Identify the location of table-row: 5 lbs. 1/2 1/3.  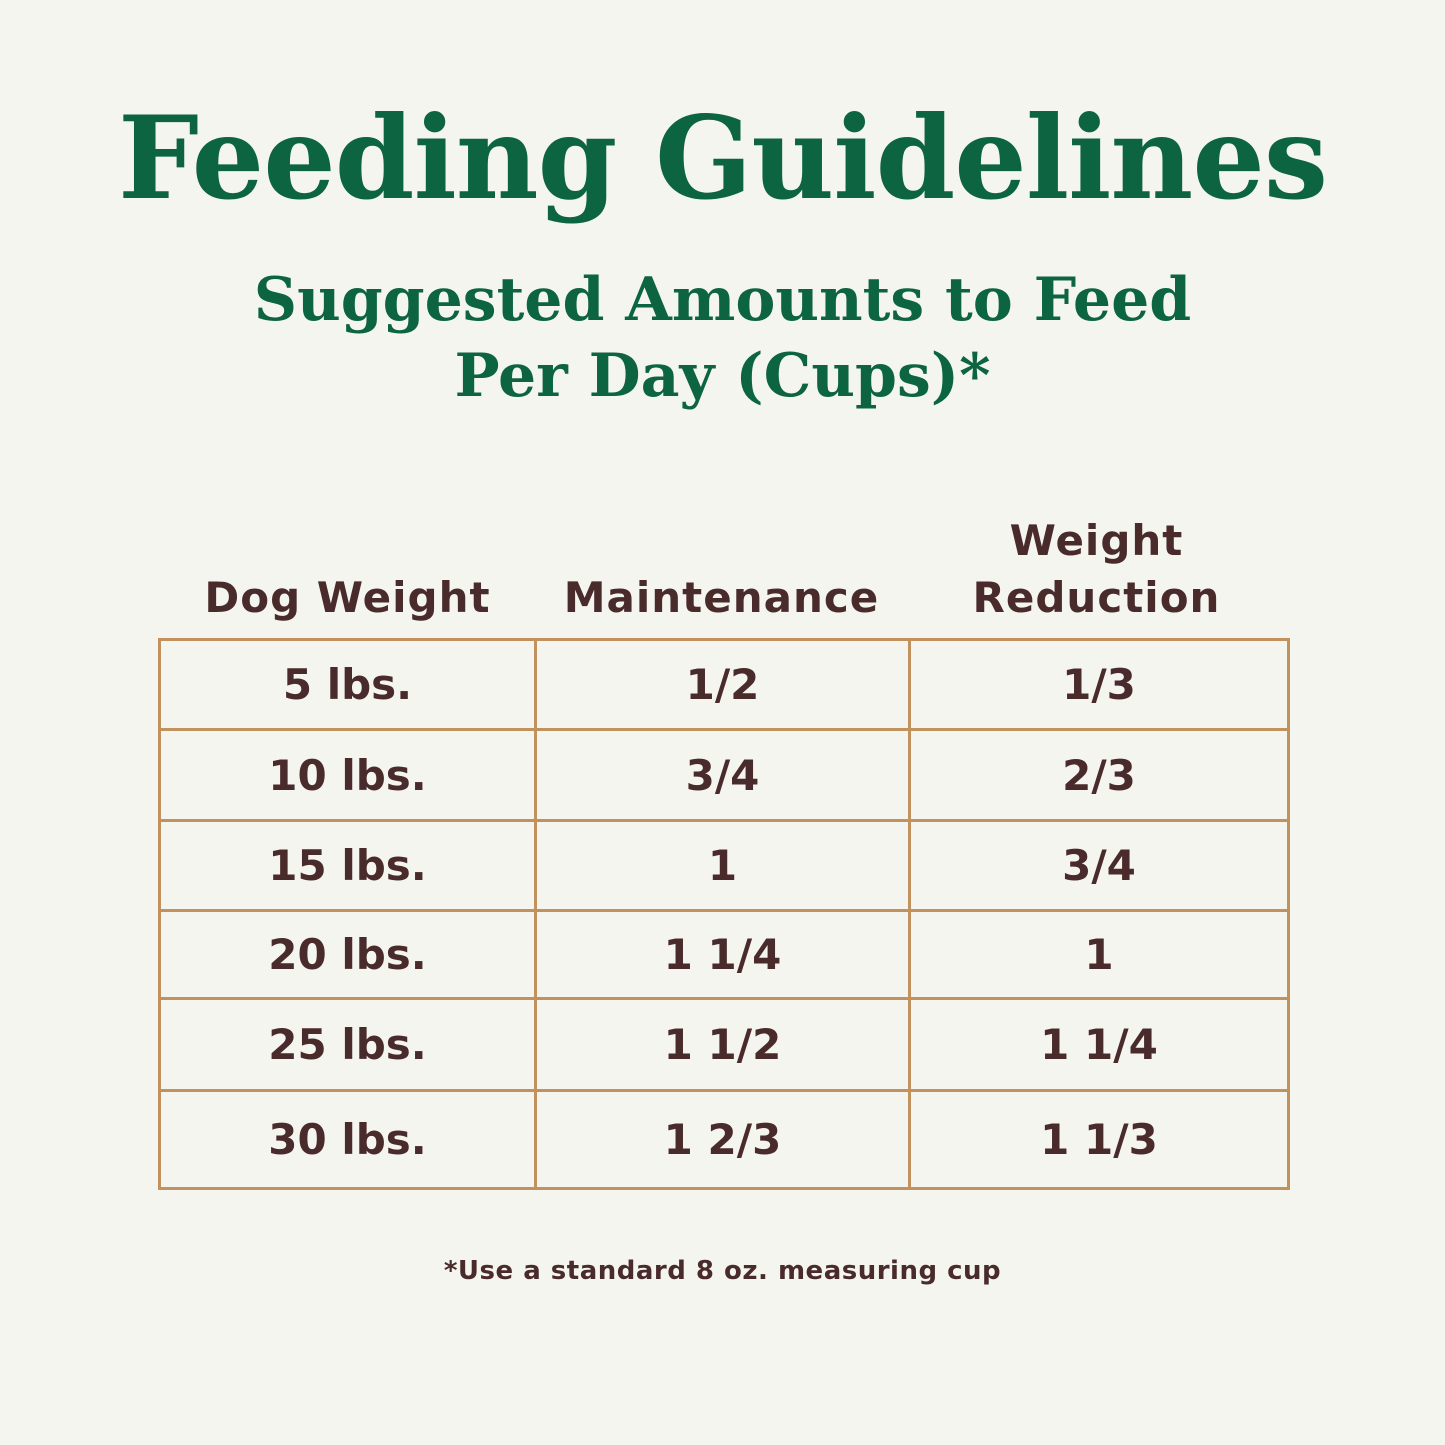
(724, 684).